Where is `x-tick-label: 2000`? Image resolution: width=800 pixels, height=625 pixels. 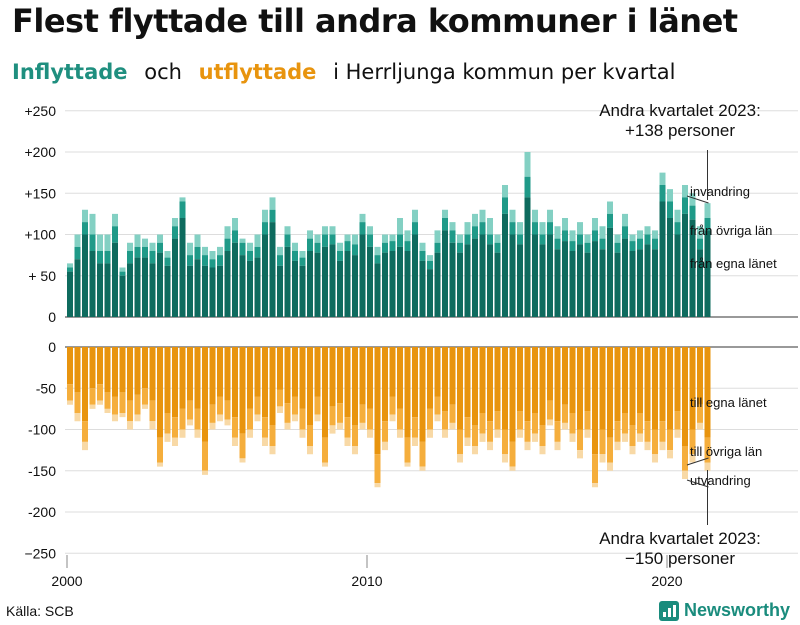
x-tick-label: 2000 is located at coordinates (66, 581).